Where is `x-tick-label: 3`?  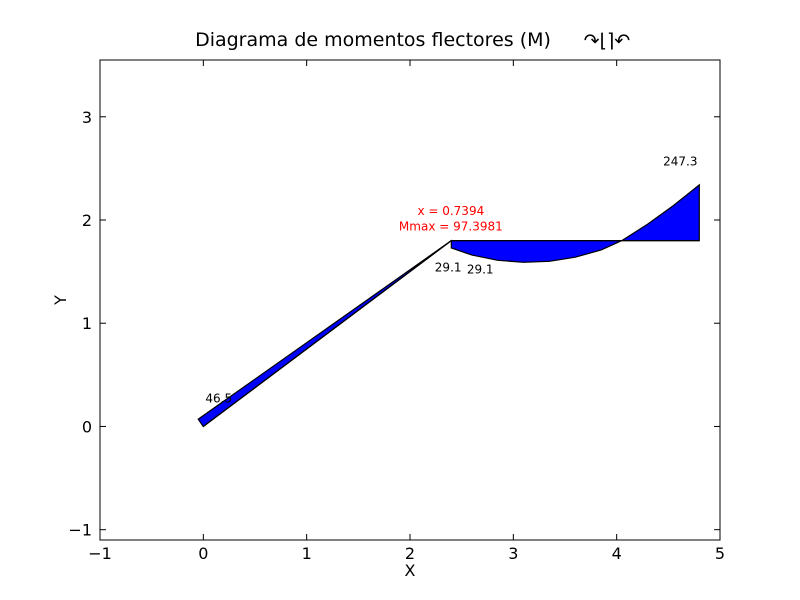
x-tick-label: 3 is located at coordinates (513, 553).